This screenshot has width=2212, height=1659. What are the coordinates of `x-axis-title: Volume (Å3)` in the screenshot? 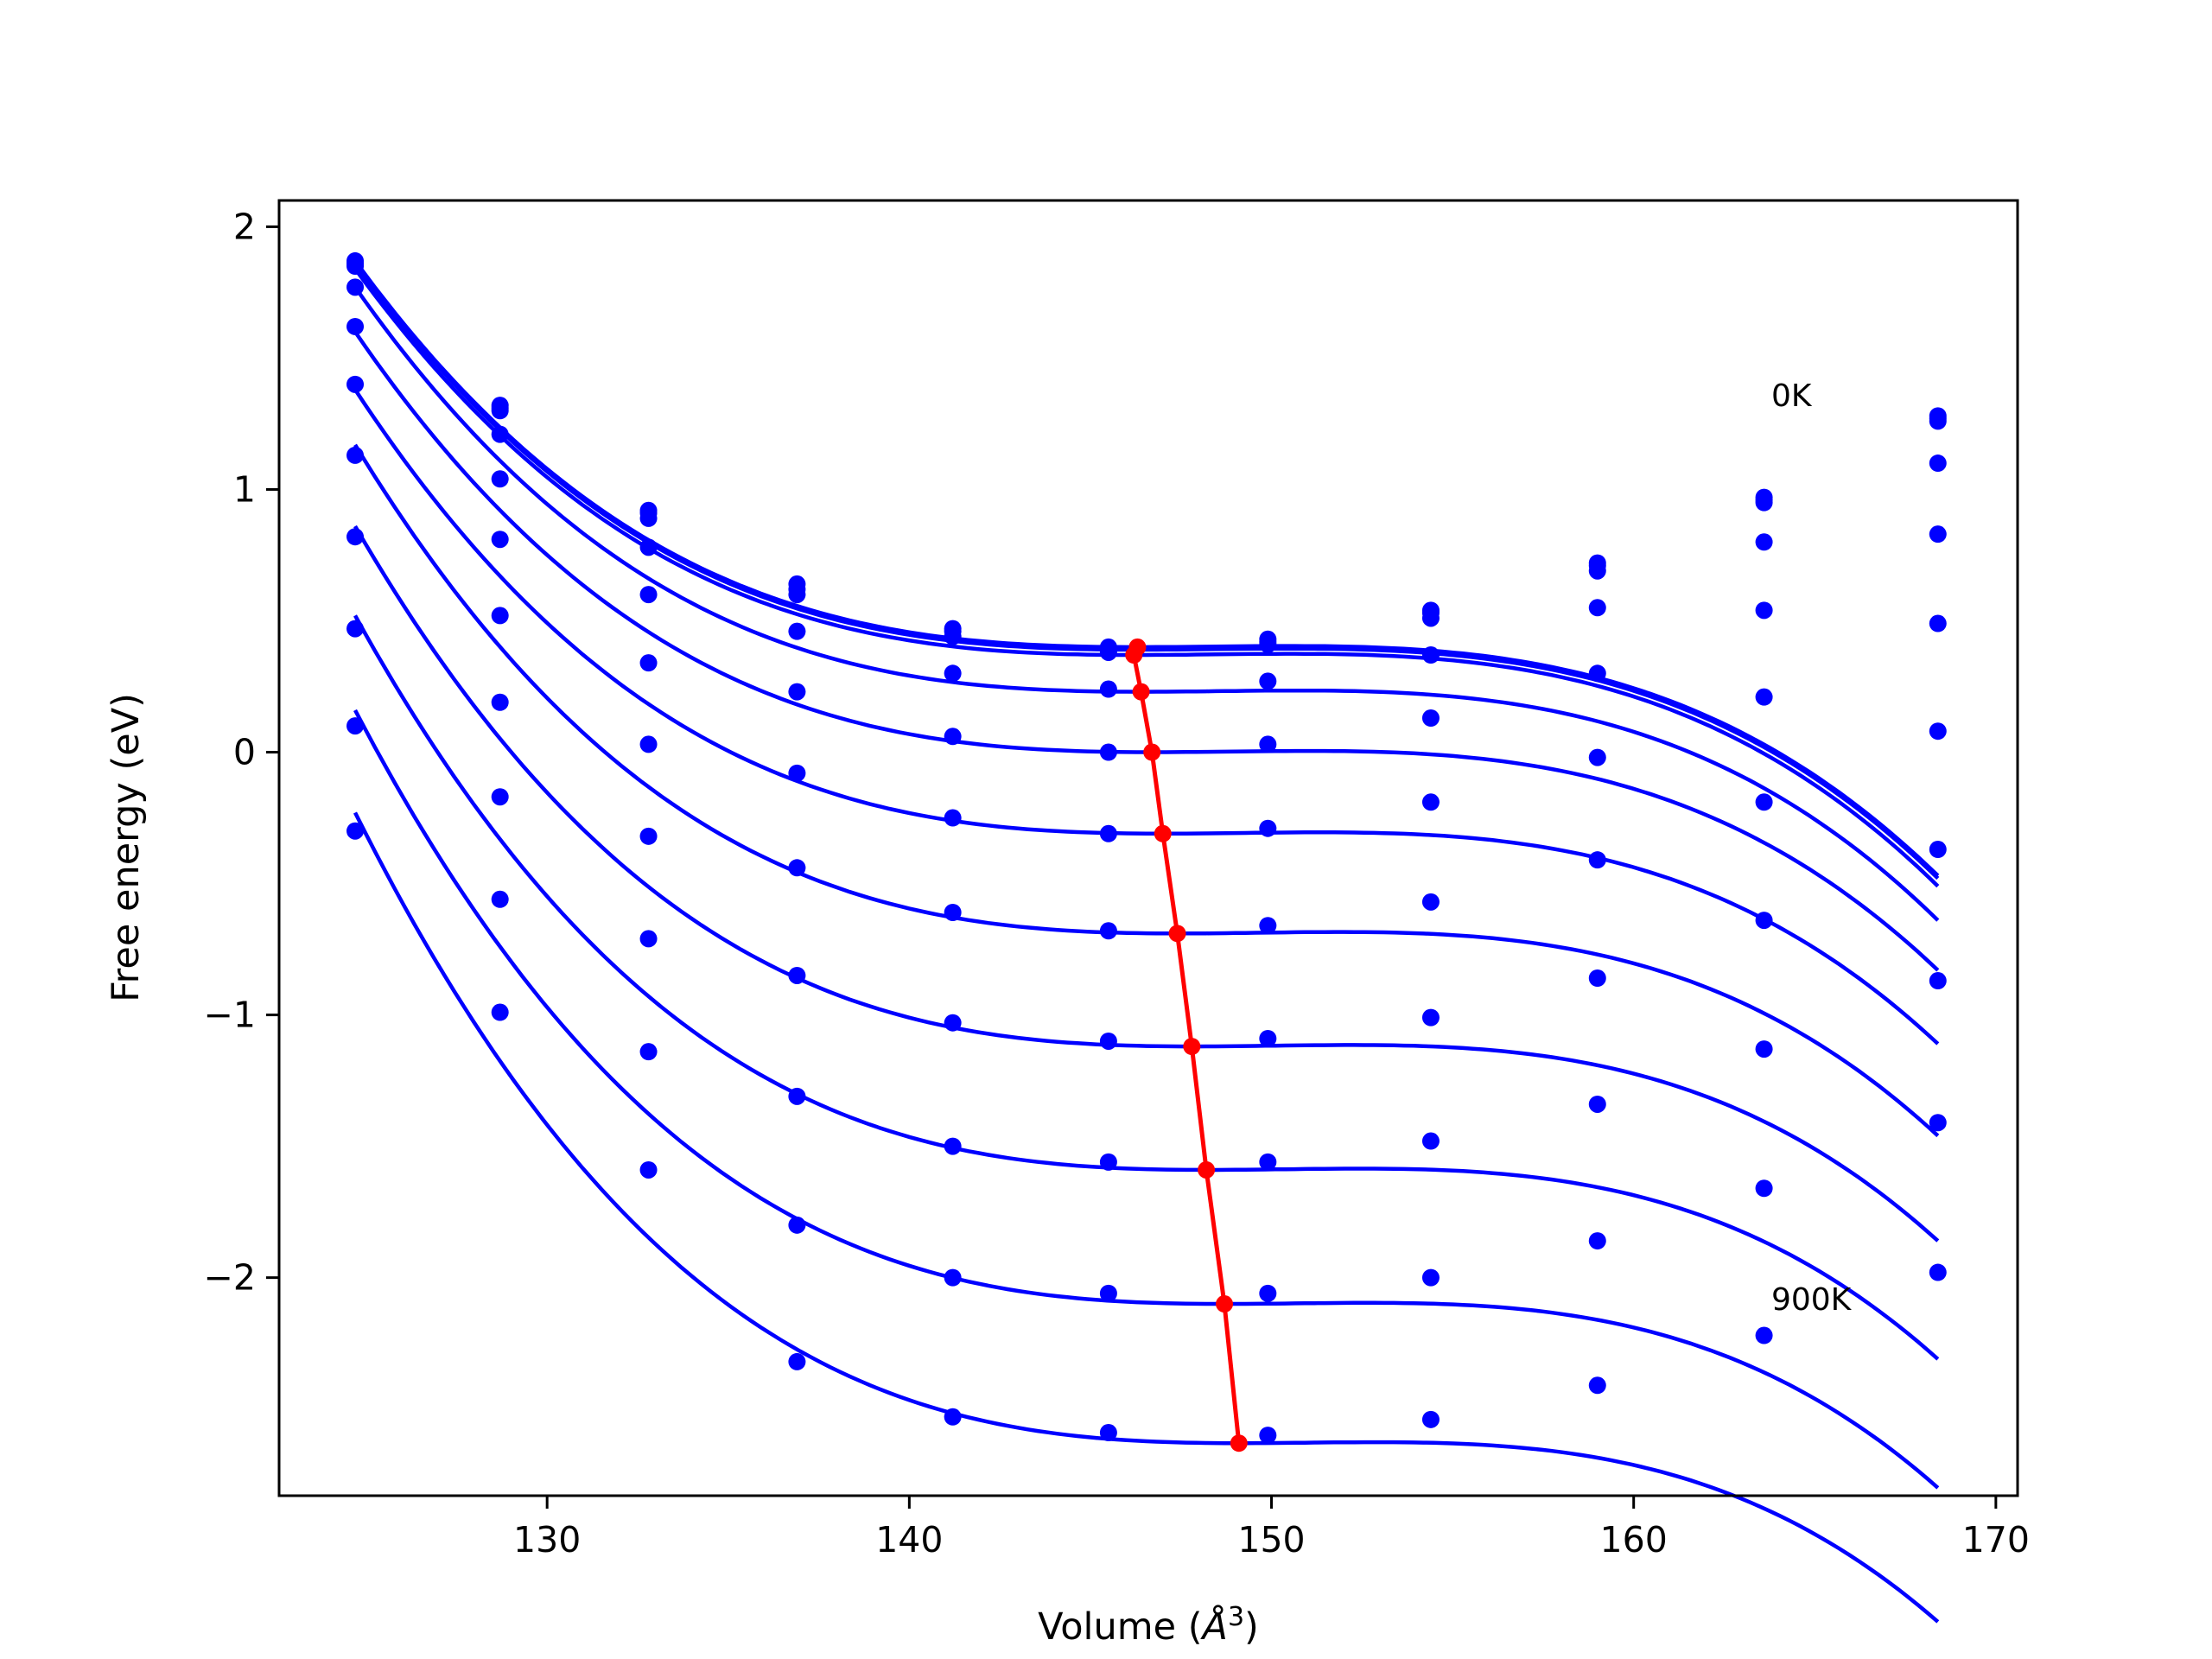 It's located at (1148, 1625).